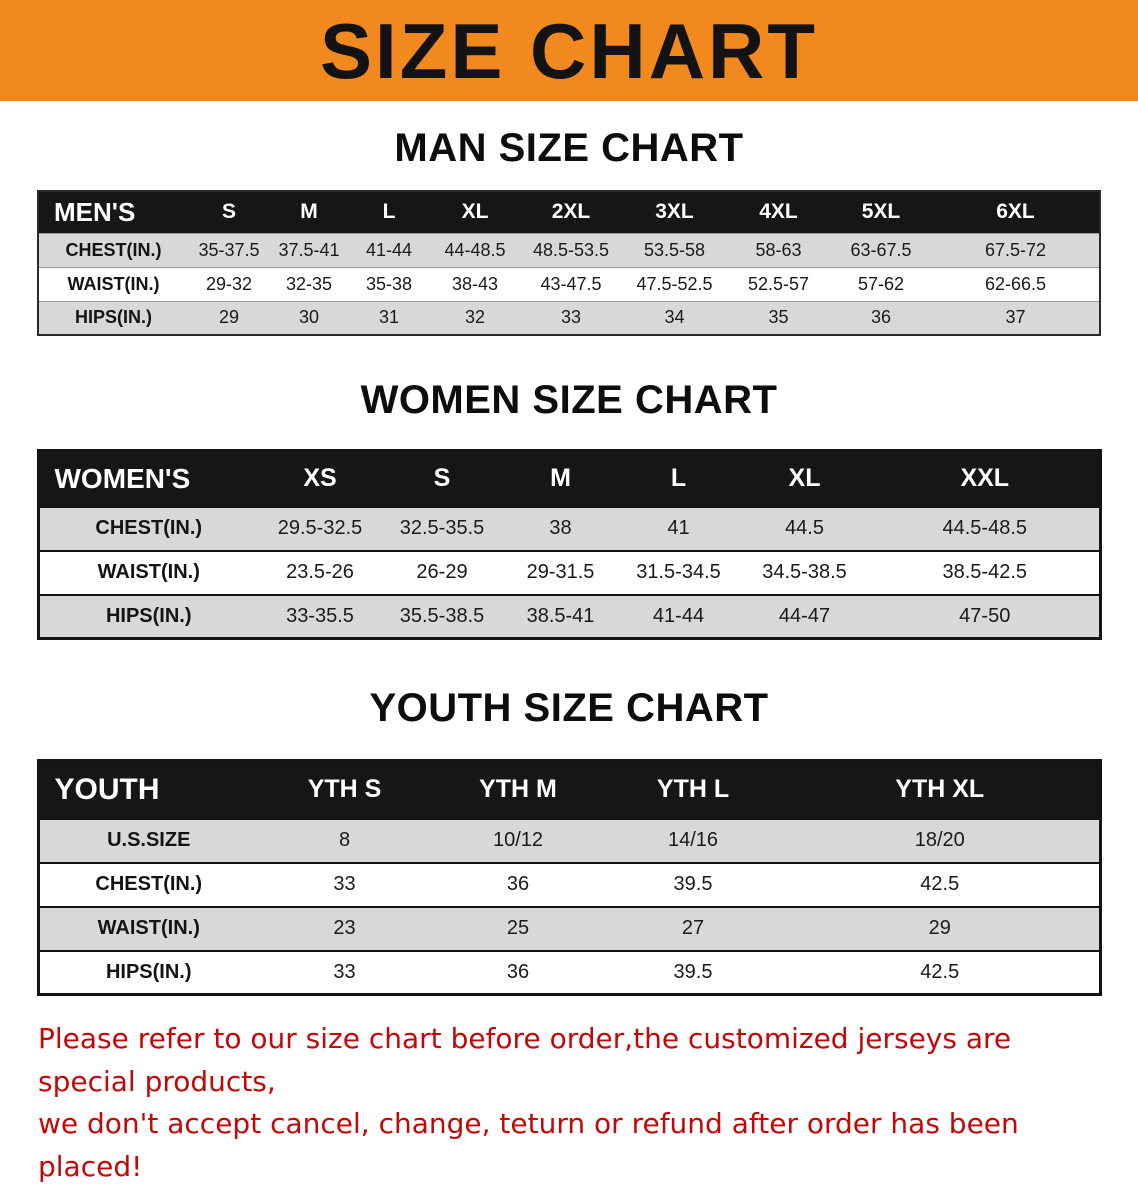 The image size is (1138, 1188). I want to click on men-col-header-6xl: 6XL, so click(1016, 212).